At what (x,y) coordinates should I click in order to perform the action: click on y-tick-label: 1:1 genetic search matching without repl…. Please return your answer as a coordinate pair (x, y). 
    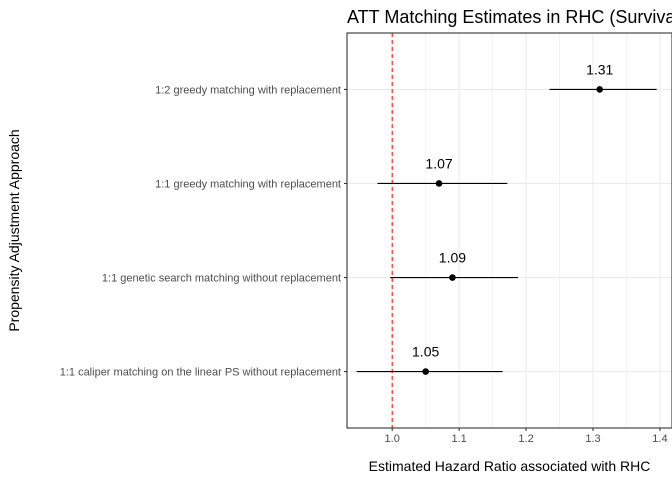
    Looking at the image, I should click on (221, 279).